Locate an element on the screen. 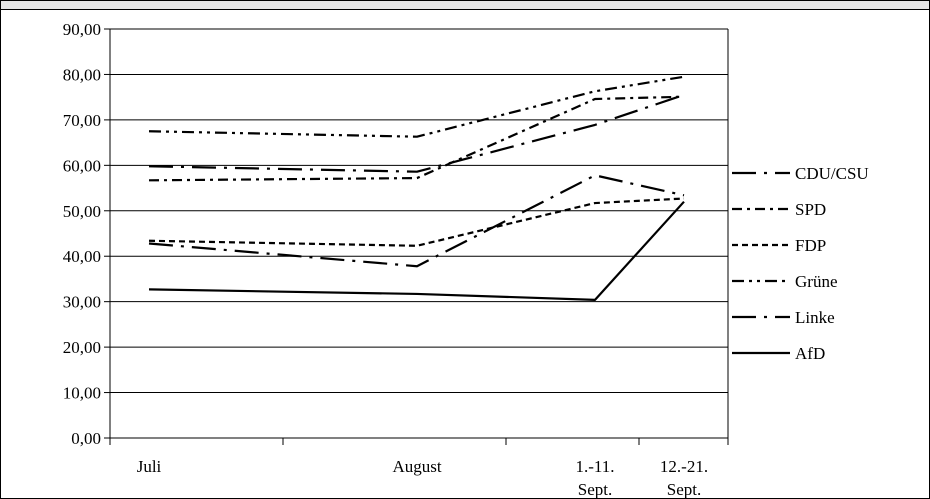 Image resolution: width=930 pixels, height=499 pixels. legend-entry: FDP is located at coordinates (810, 245).